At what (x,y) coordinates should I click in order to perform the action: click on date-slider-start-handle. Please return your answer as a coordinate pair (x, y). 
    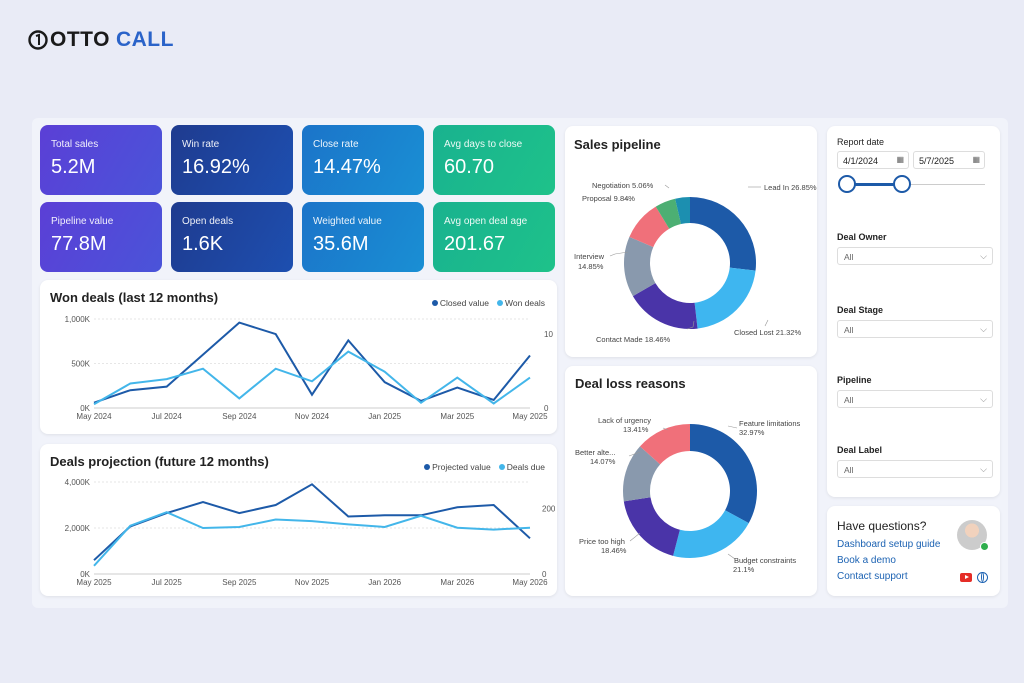
    Looking at the image, I should click on (847, 184).